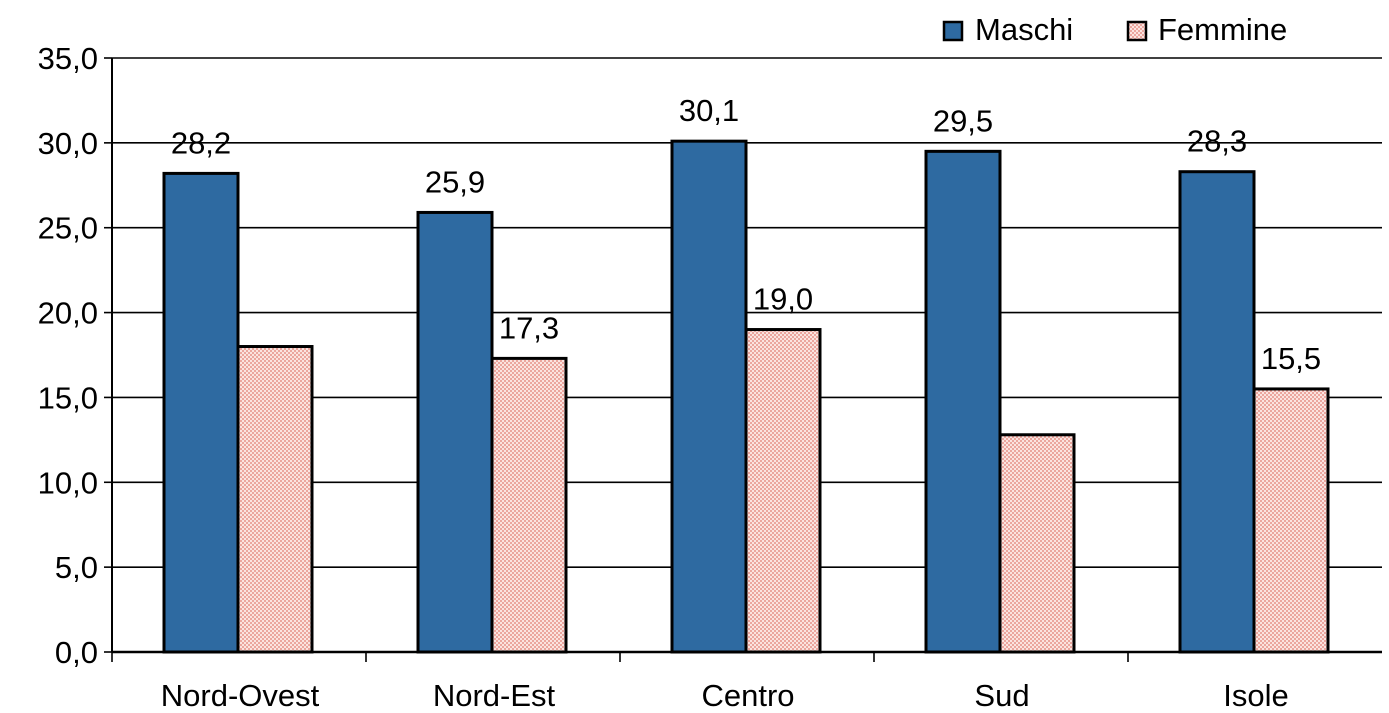 The image size is (1389, 713). What do you see at coordinates (963, 120) in the screenshot?
I see `data-label: 29,5` at bounding box center [963, 120].